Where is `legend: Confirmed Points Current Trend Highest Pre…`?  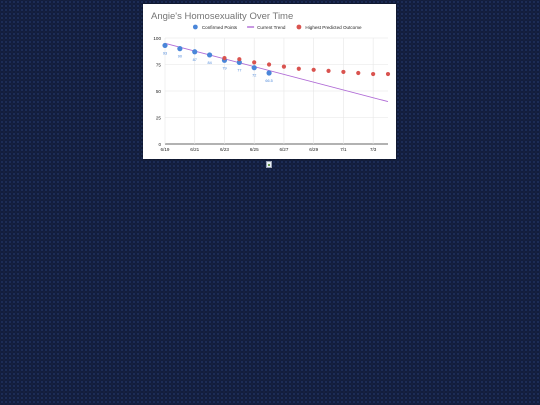 legend: Confirmed Points Current Trend Highest Pre… is located at coordinates (277, 27).